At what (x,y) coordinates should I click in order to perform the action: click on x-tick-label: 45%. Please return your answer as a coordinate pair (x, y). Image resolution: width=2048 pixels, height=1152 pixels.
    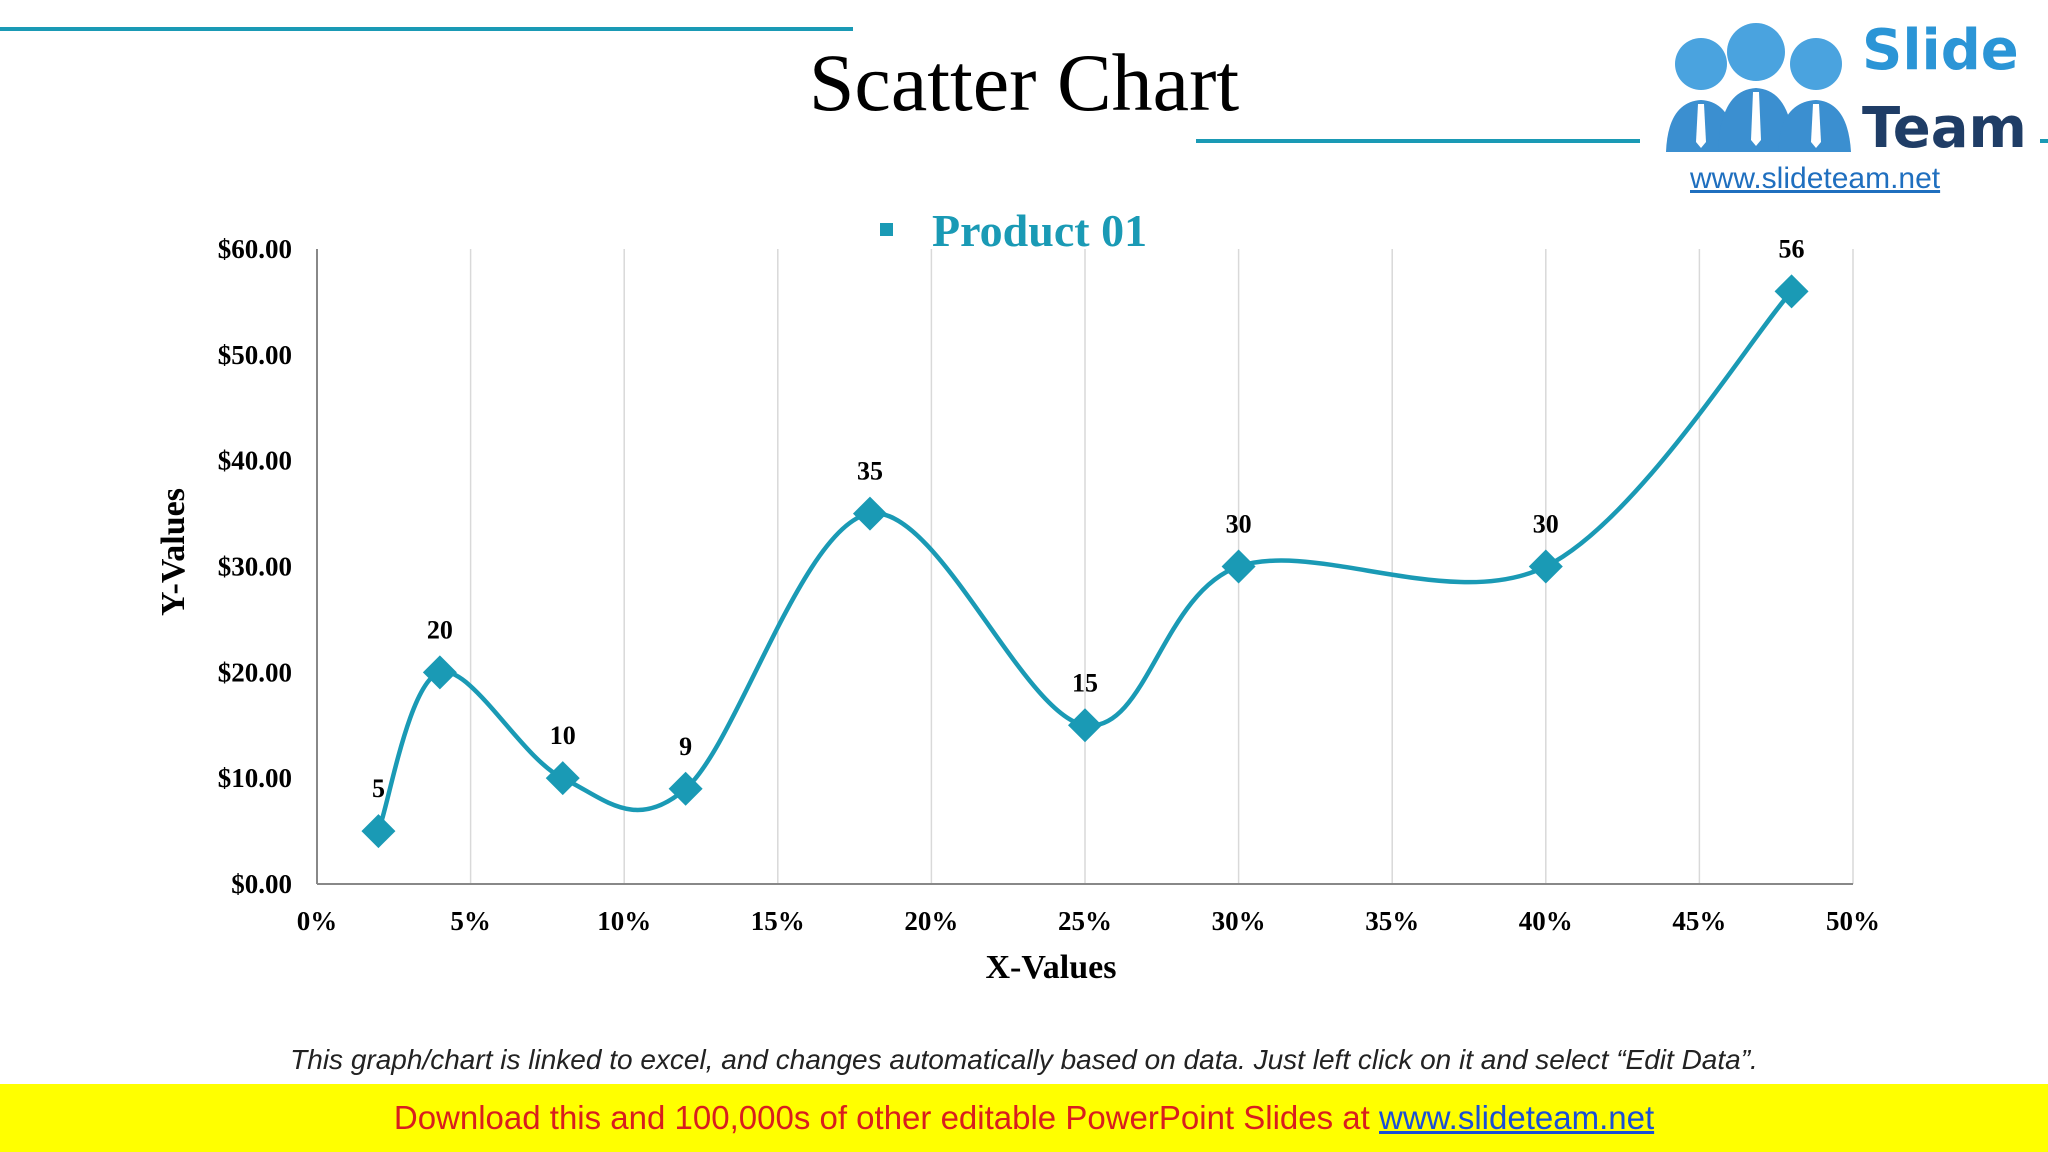
    Looking at the image, I should click on (1699, 921).